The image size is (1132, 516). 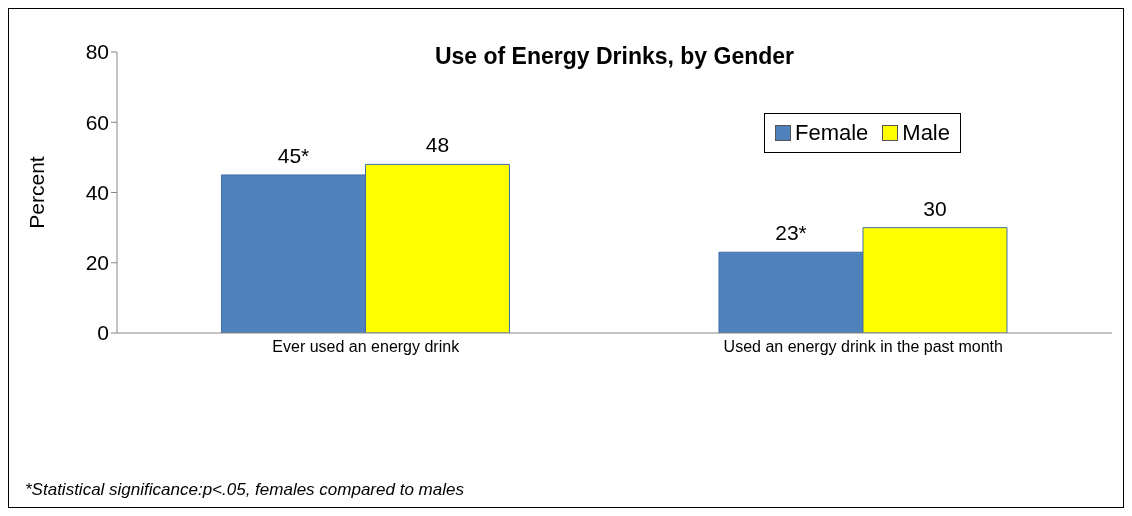 What do you see at coordinates (791, 233) in the screenshot?
I see `data-label: 23*` at bounding box center [791, 233].